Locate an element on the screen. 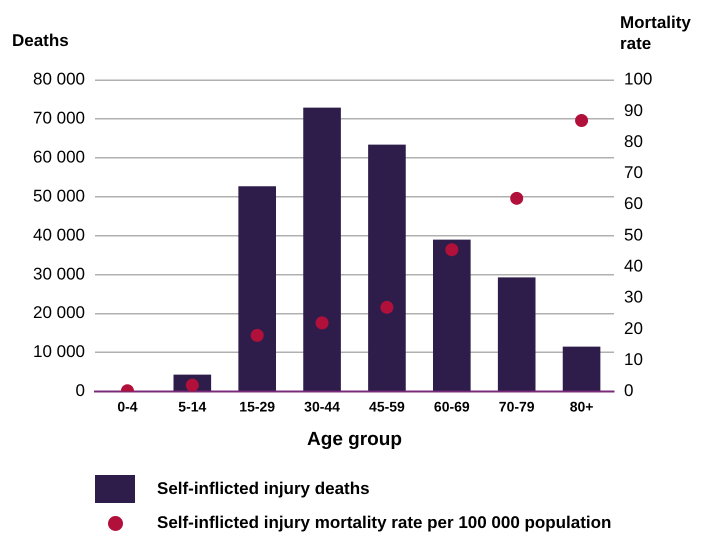 The height and width of the screenshot is (536, 714). y2-tick-label: 70 is located at coordinates (633, 172).